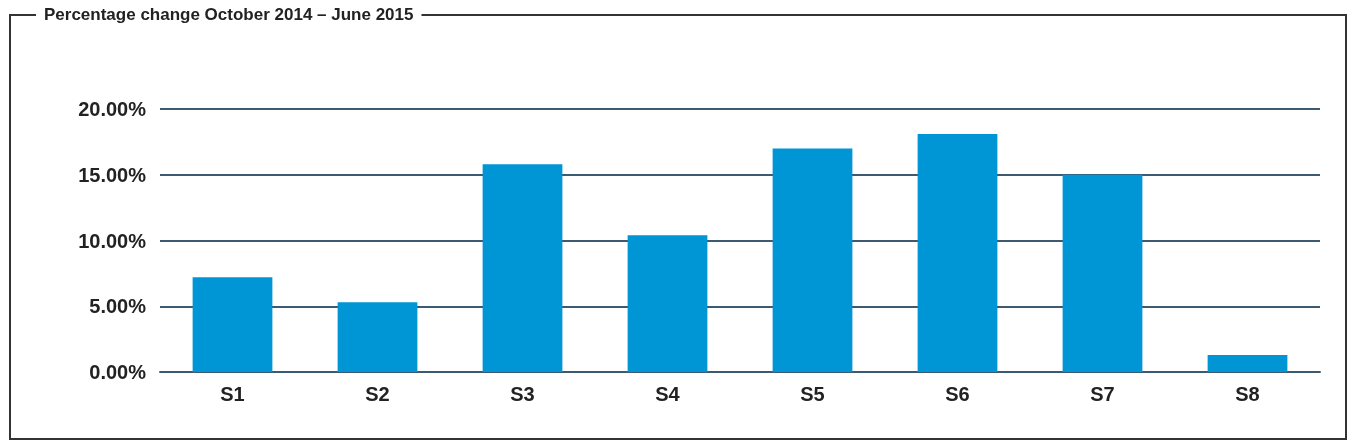 The height and width of the screenshot is (445, 1358). What do you see at coordinates (112, 109) in the screenshot?
I see `y-tick-label: 20.00%` at bounding box center [112, 109].